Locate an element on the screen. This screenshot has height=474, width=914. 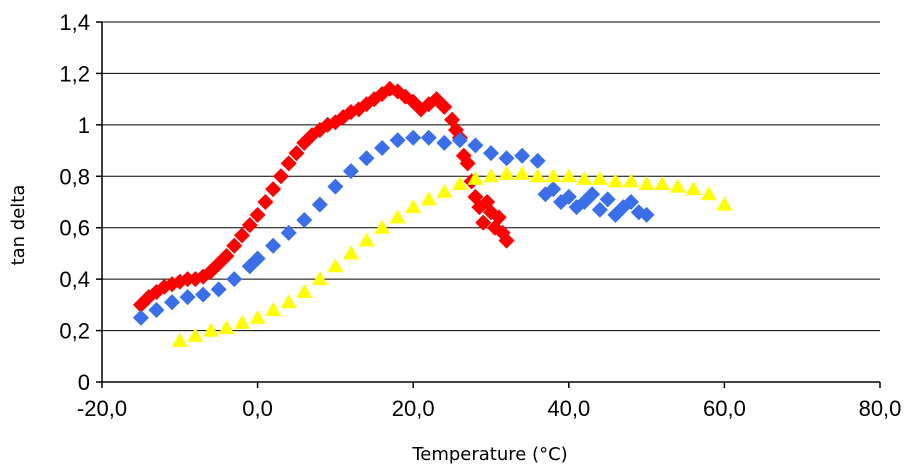
y-tick-label: 0,8 is located at coordinates (74, 176).